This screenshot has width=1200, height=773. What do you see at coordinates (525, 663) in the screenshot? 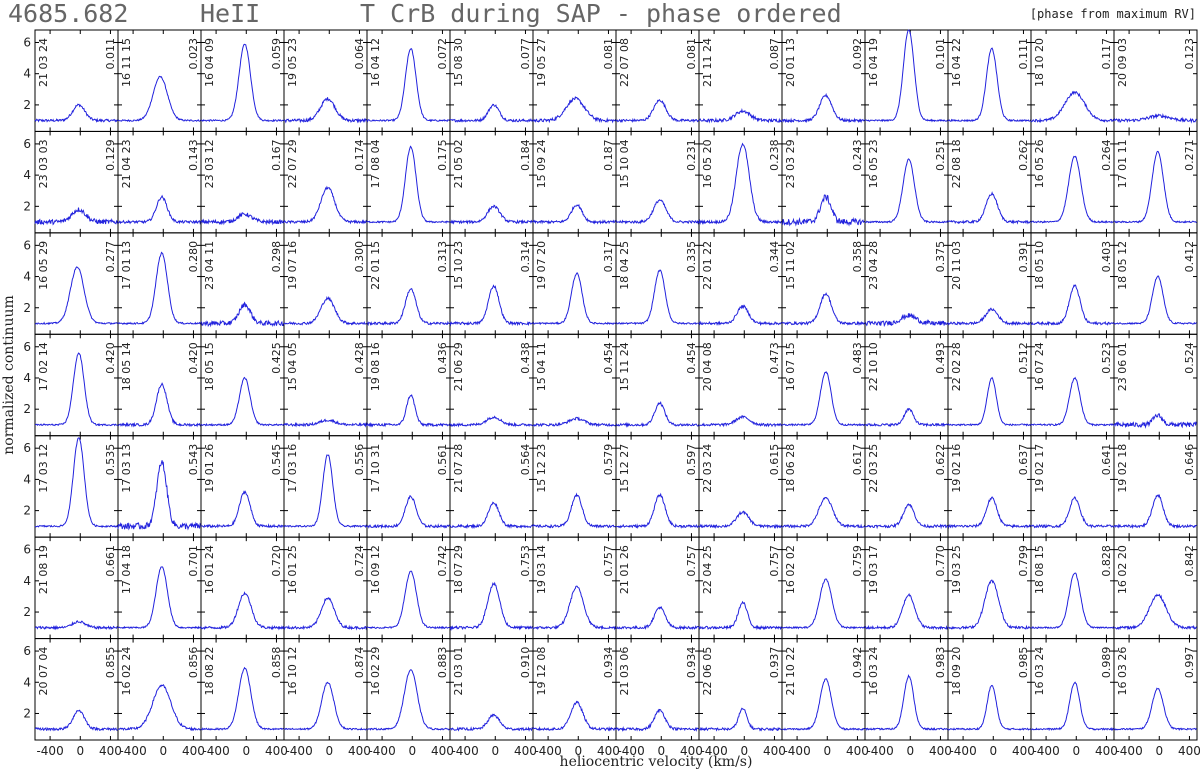
I see `panel-phase-label: 0.910` at bounding box center [525, 663].